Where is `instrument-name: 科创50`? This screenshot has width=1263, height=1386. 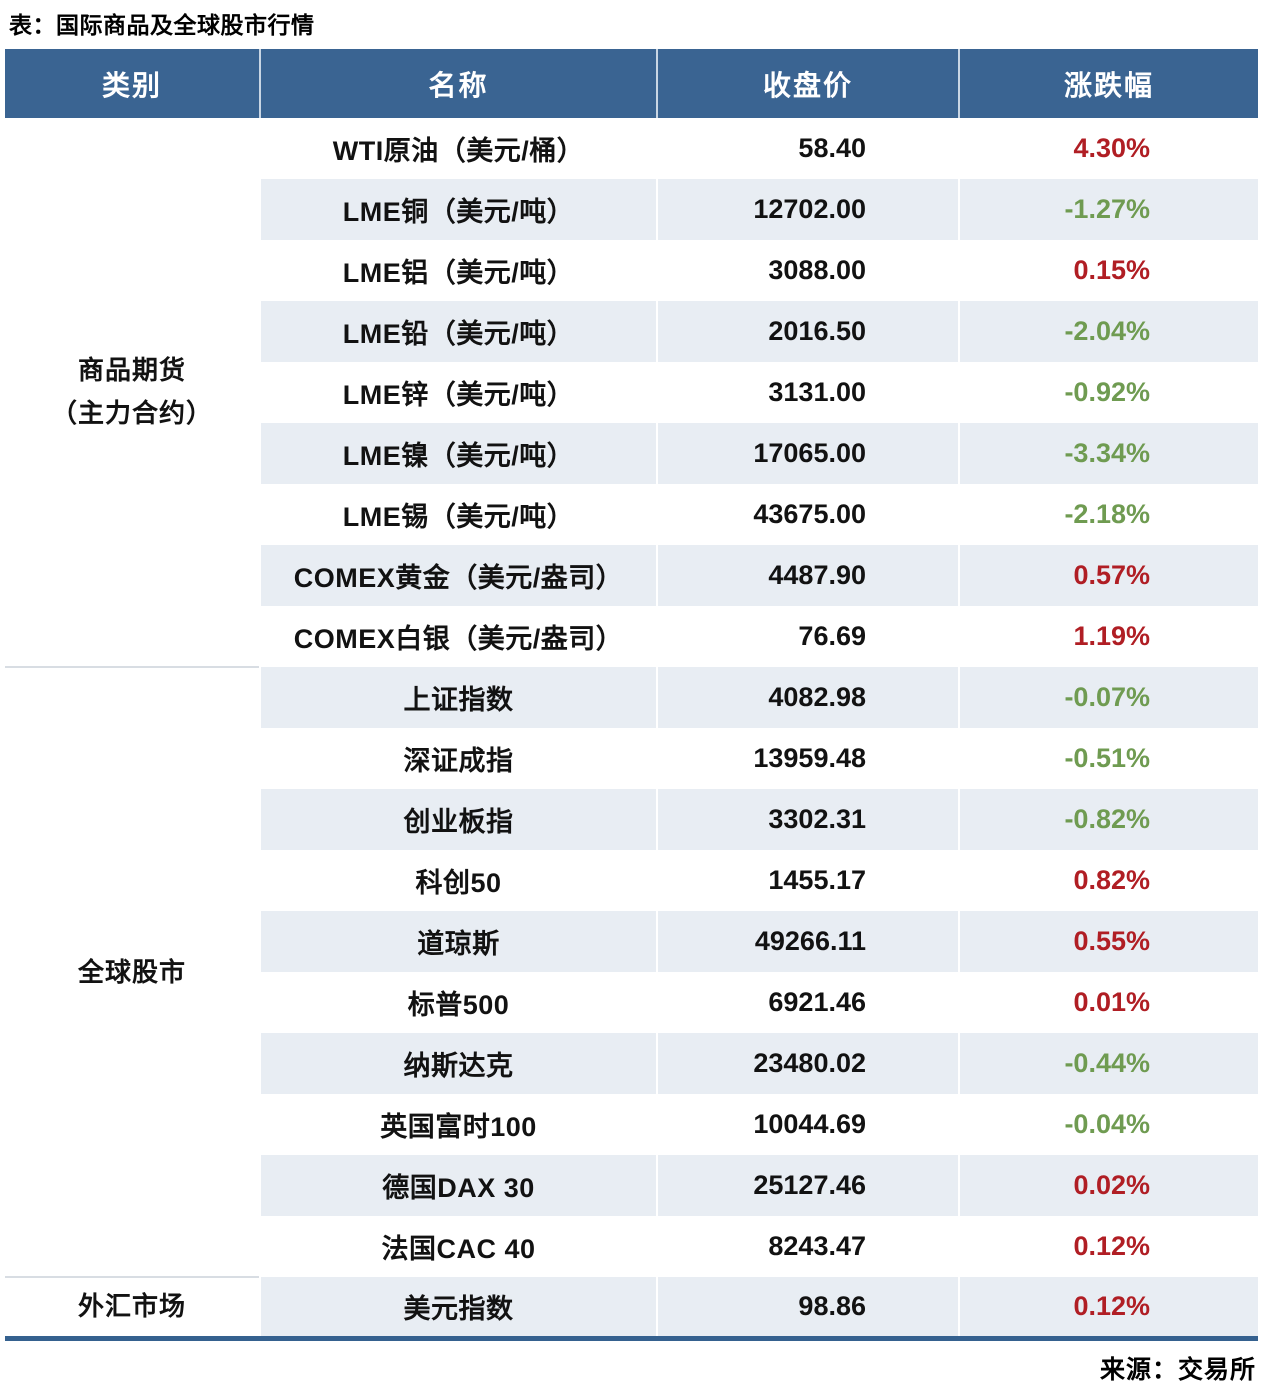 instrument-name: 科创50 is located at coordinates (458, 880).